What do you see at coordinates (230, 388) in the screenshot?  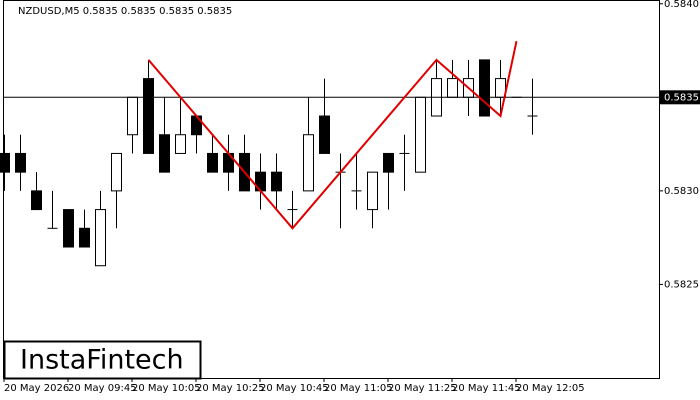 I see `x-tick-label: 20 May 10:25` at bounding box center [230, 388].